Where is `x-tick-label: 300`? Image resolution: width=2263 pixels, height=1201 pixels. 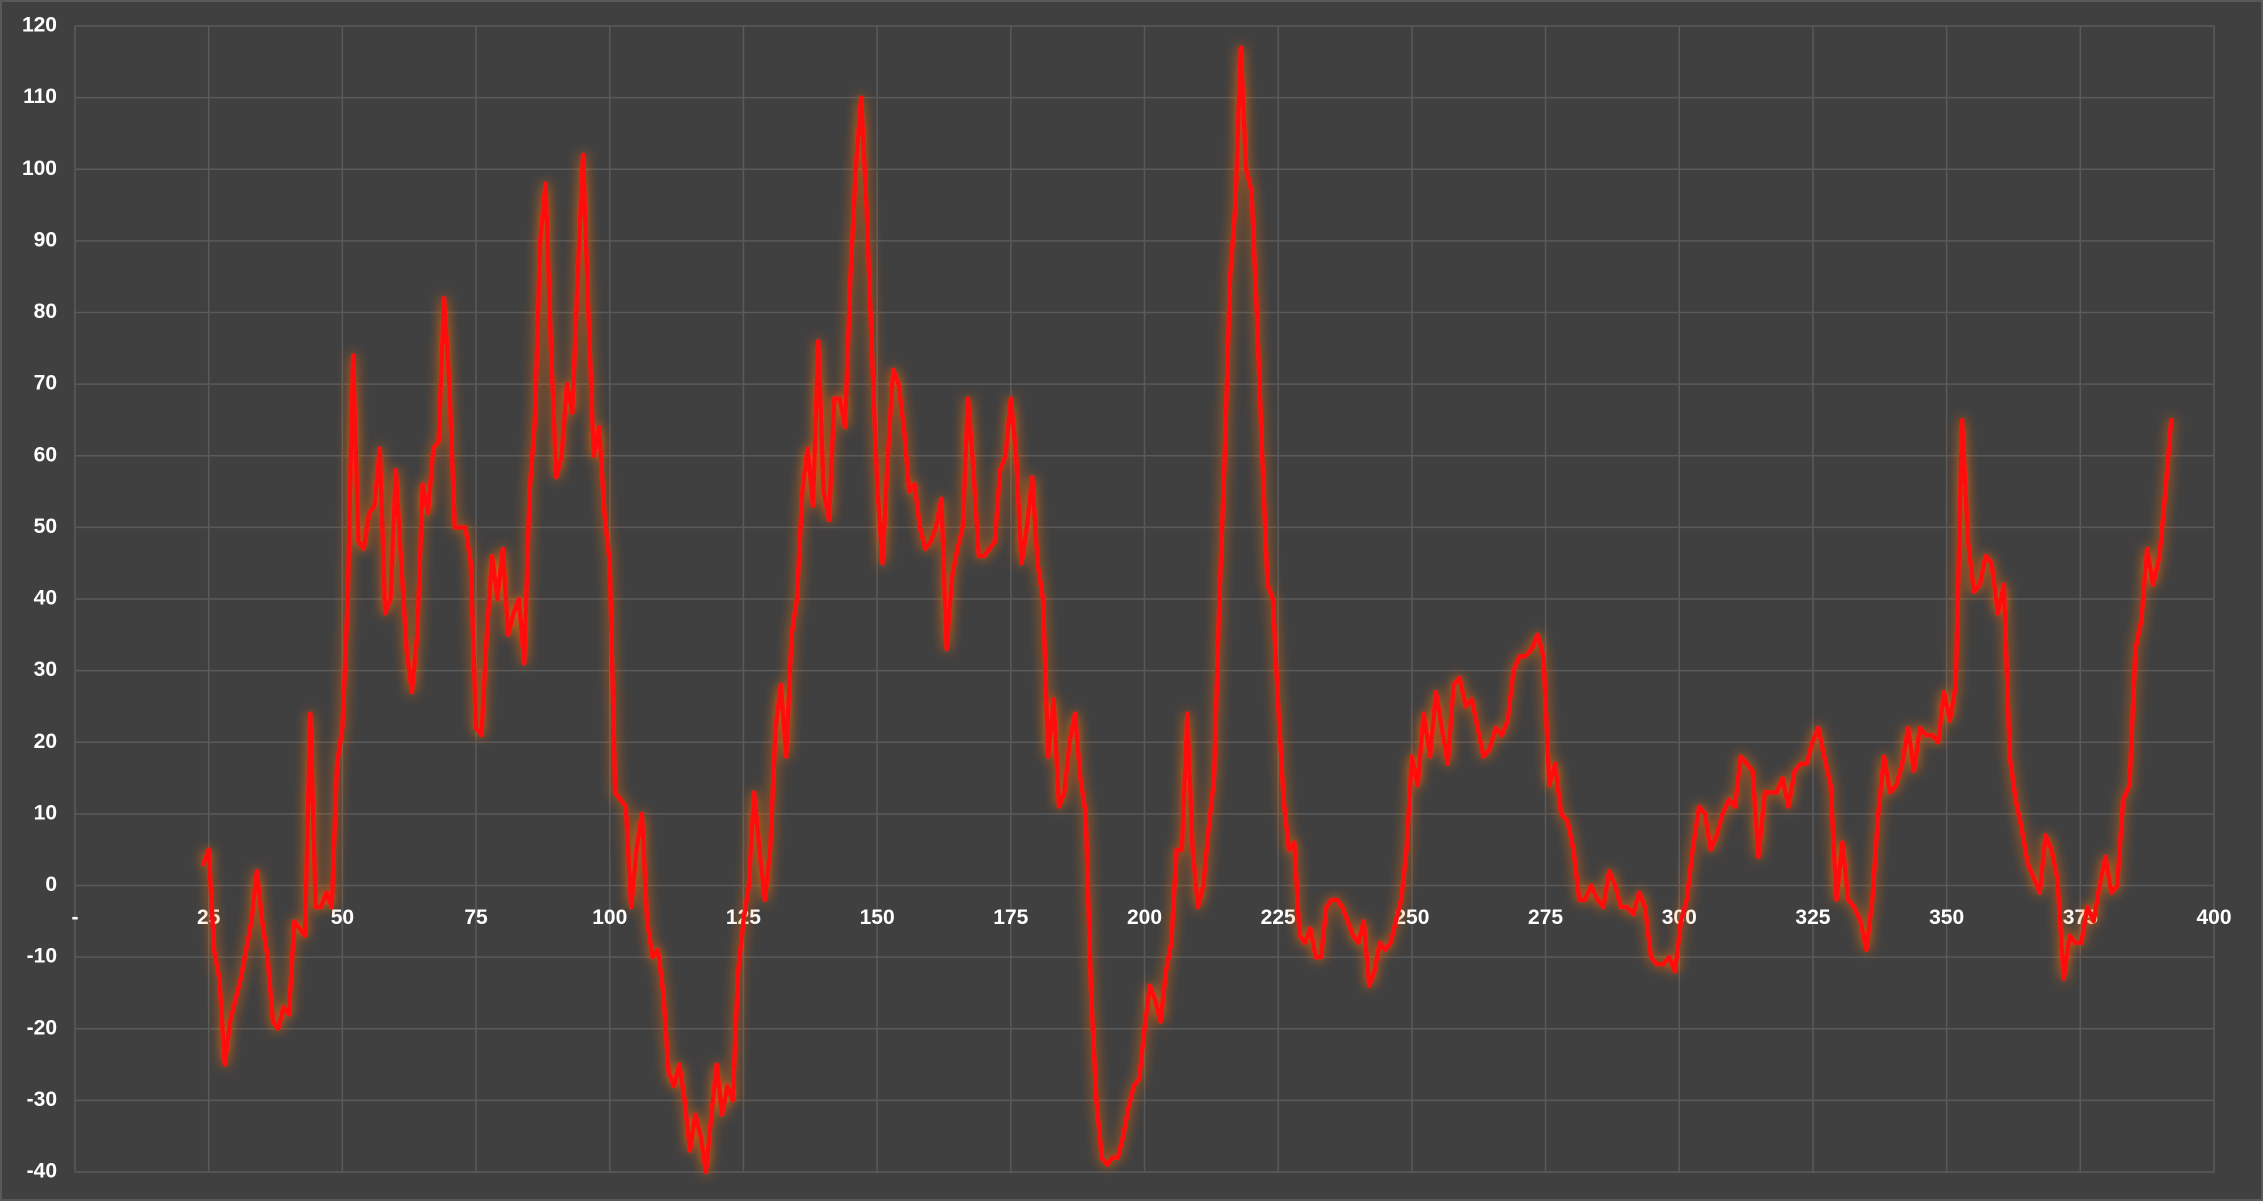
x-tick-label: 300 is located at coordinates (1679, 917).